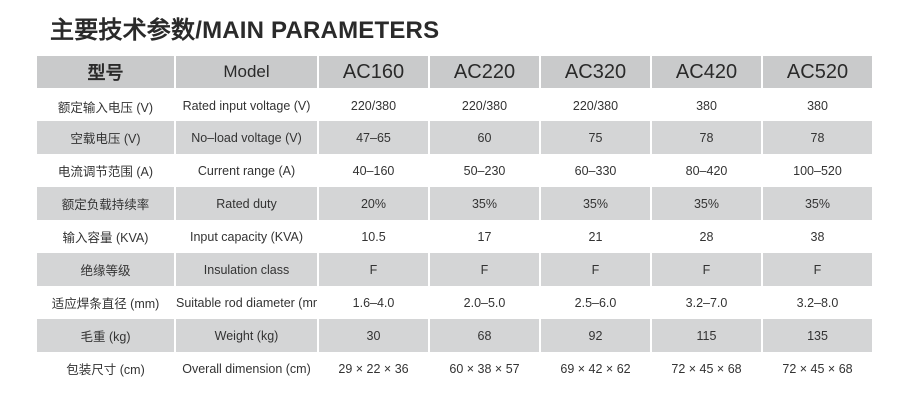 The height and width of the screenshot is (400, 900). What do you see at coordinates (484, 137) in the screenshot?
I see `table-cell: 60` at bounding box center [484, 137].